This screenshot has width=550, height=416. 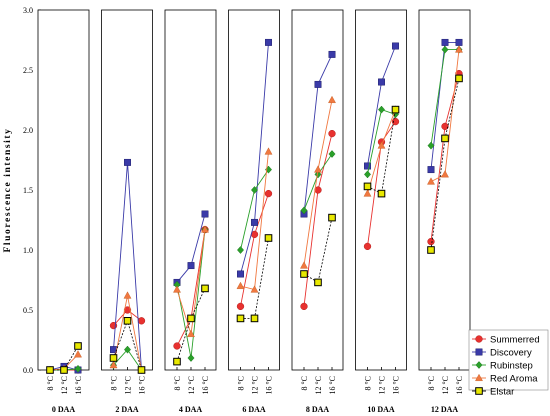 I want to click on y-tick-label: 1.0, so click(x=28, y=250).